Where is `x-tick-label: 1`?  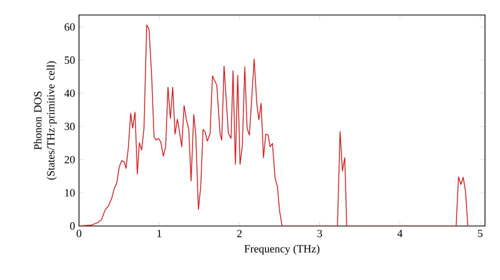 x-tick-label: 1 is located at coordinates (159, 234).